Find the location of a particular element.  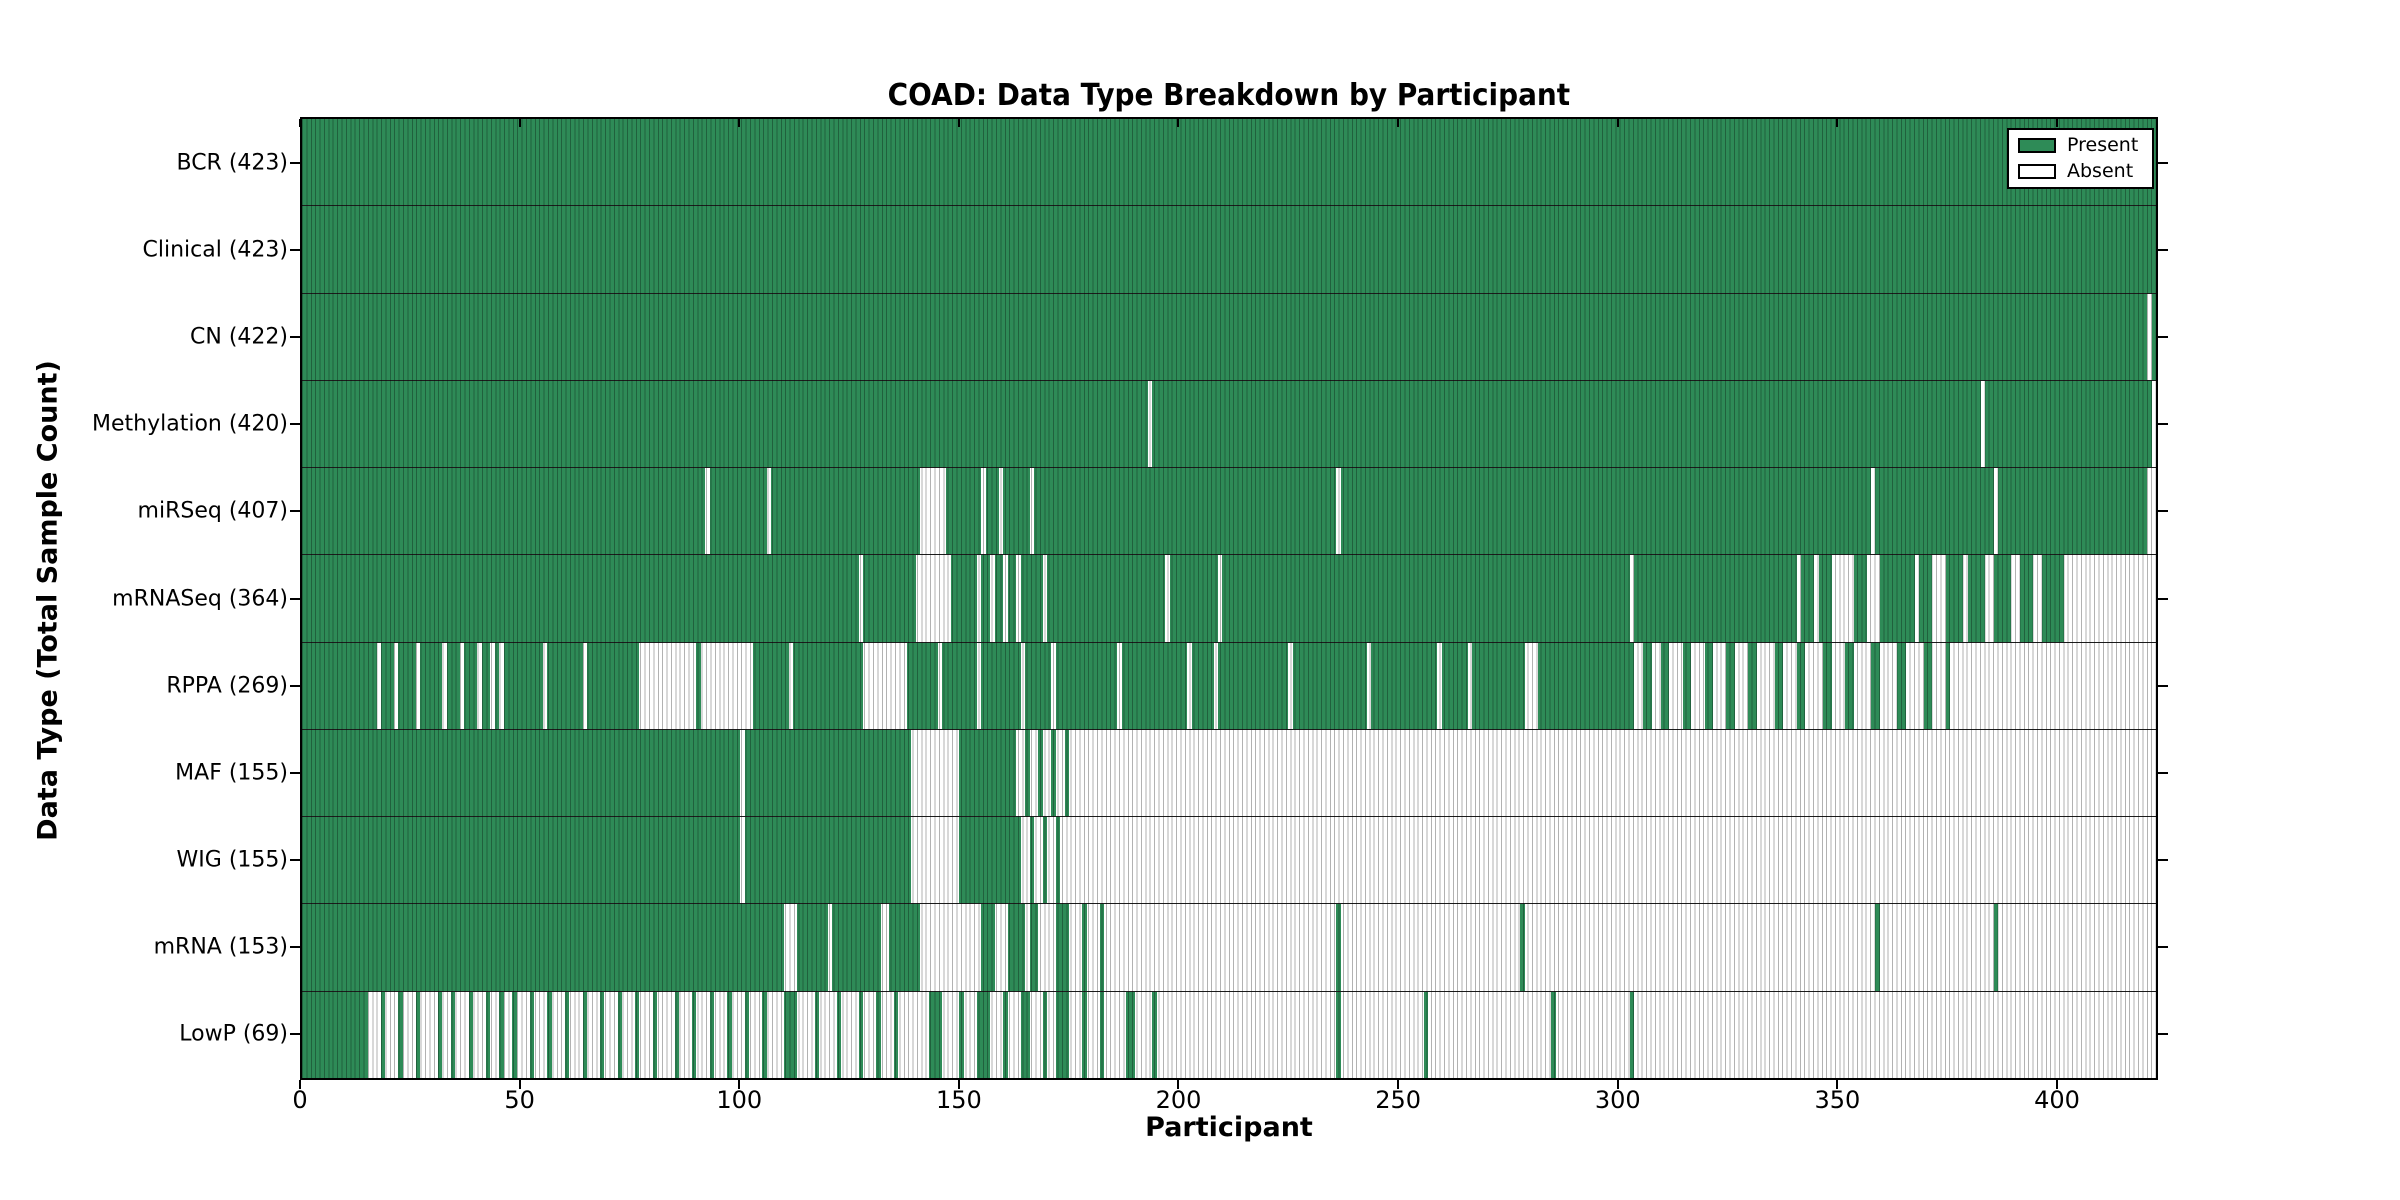

ytick-label-Clinical: Clinical (423) is located at coordinates (215, 250).